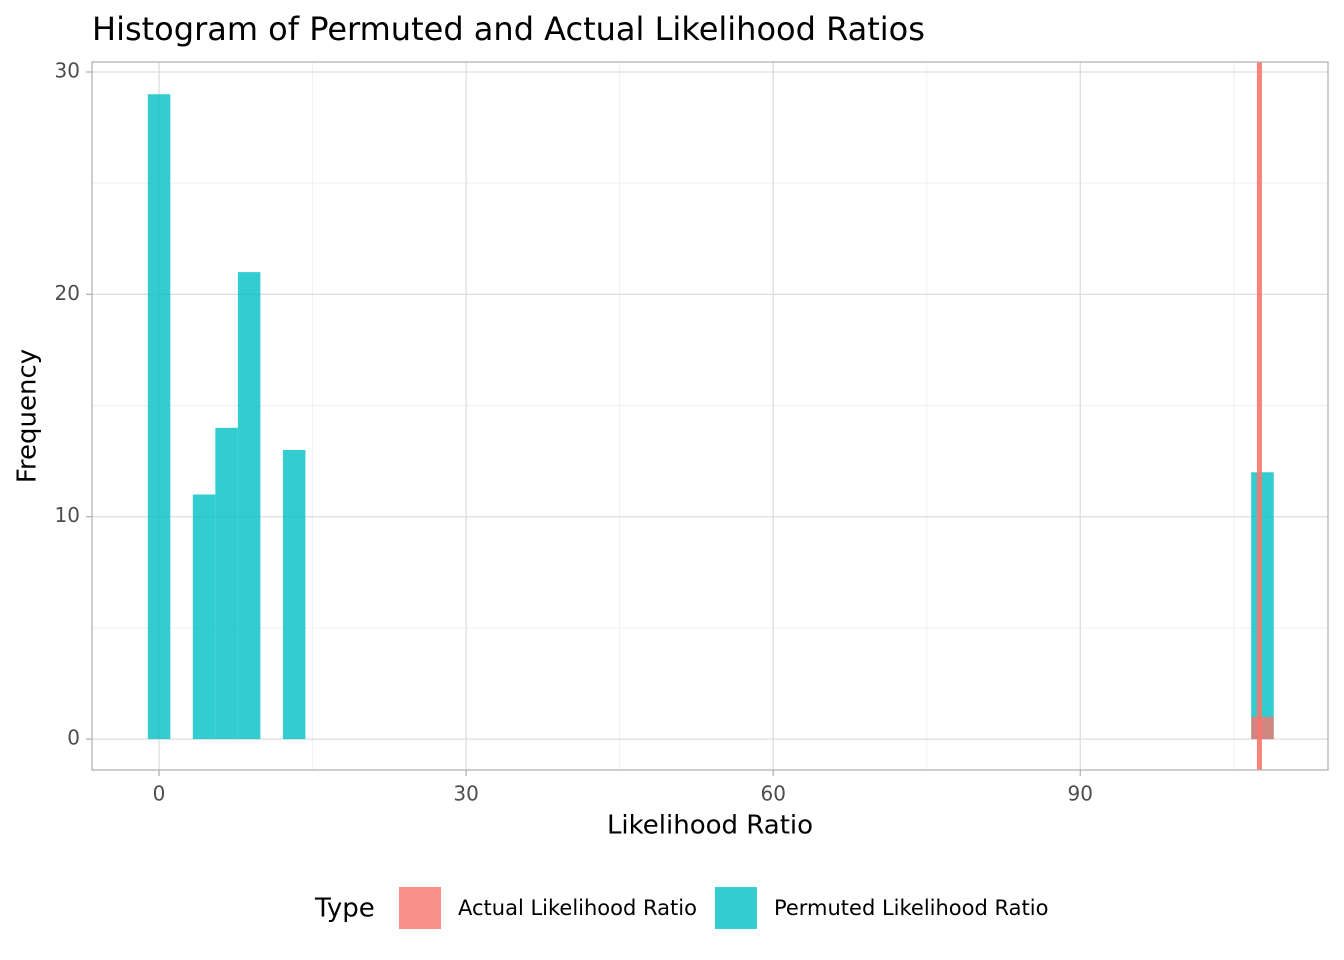 The width and height of the screenshot is (1344, 960). I want to click on y-tick-label: 20, so click(67, 293).